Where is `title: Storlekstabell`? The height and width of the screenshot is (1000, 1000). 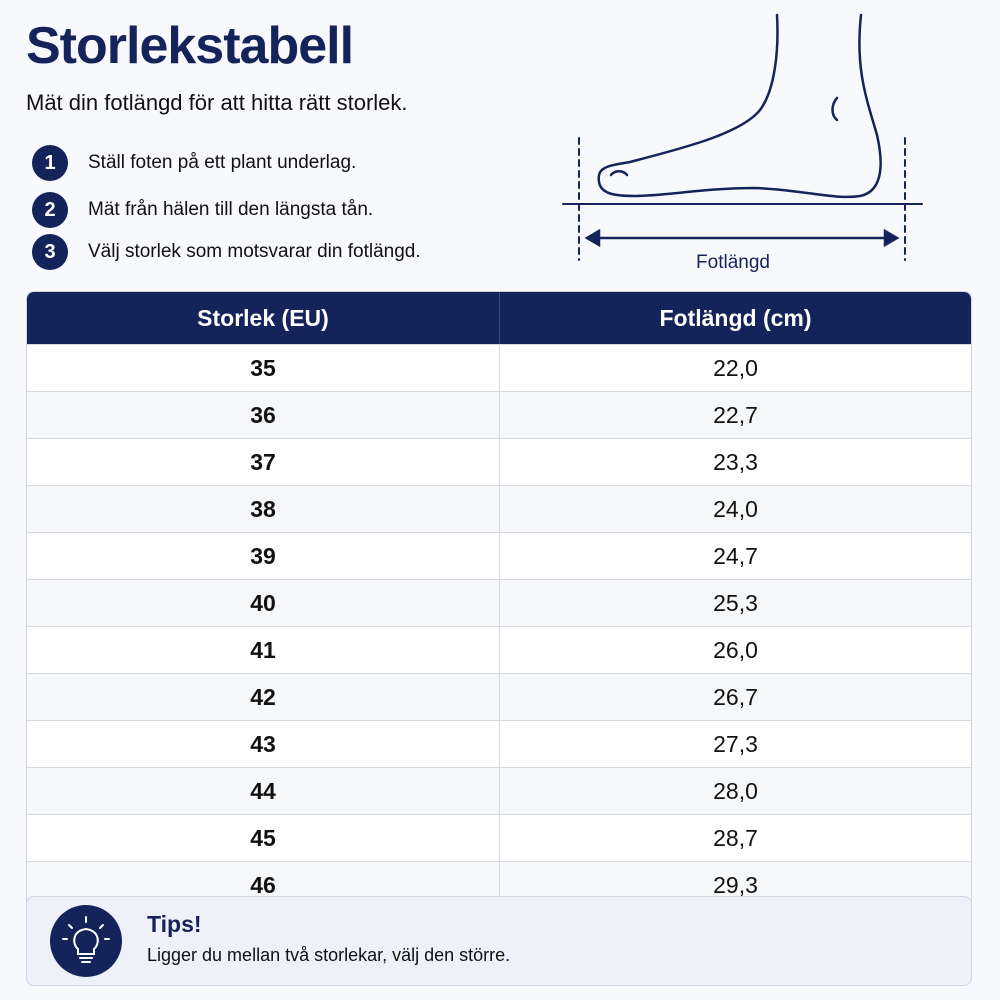 title: Storlekstabell is located at coordinates (190, 46).